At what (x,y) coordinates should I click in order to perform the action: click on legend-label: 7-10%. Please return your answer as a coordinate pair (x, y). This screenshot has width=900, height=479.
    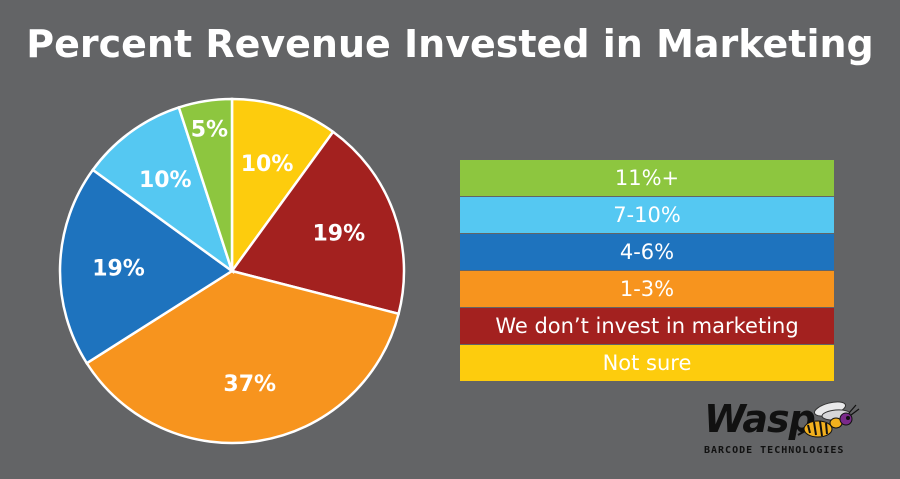
    Looking at the image, I should click on (647, 215).